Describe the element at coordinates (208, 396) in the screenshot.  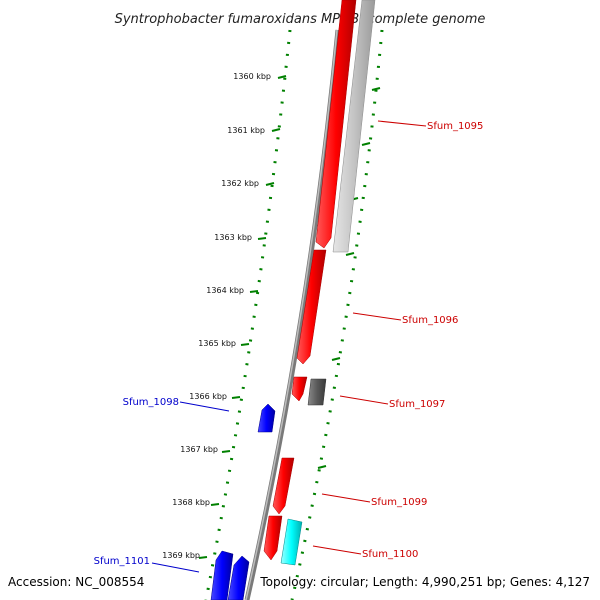
I see `tick-label: 1366 kbp` at that location.